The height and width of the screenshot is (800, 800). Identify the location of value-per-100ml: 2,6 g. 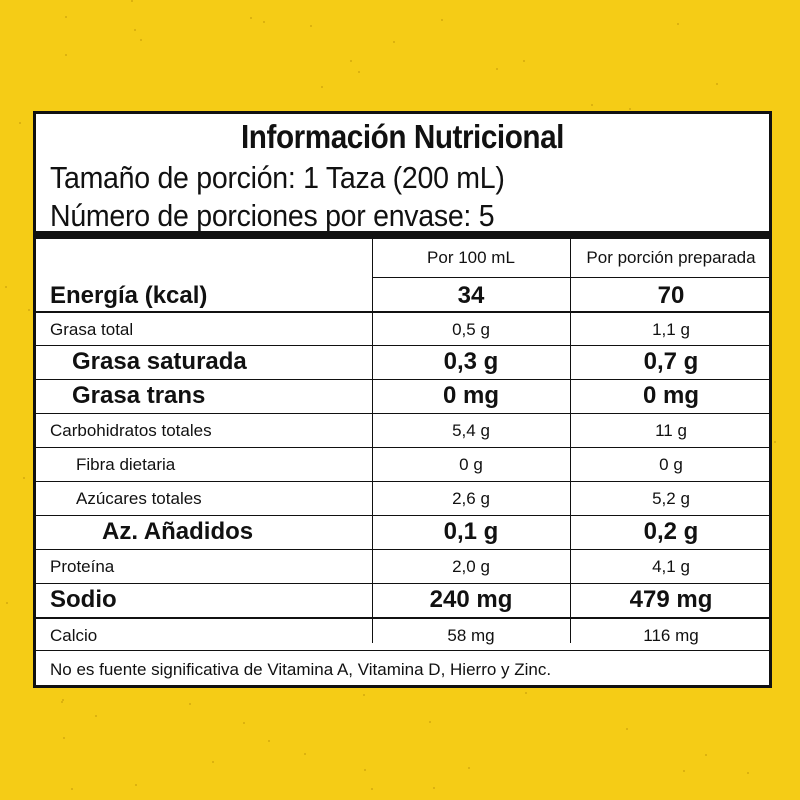
(471, 498).